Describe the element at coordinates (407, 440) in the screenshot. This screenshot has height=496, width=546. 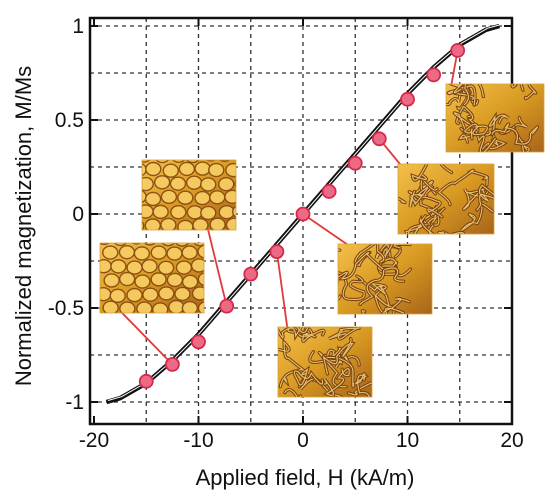
I see `x-tick-label: 10` at that location.